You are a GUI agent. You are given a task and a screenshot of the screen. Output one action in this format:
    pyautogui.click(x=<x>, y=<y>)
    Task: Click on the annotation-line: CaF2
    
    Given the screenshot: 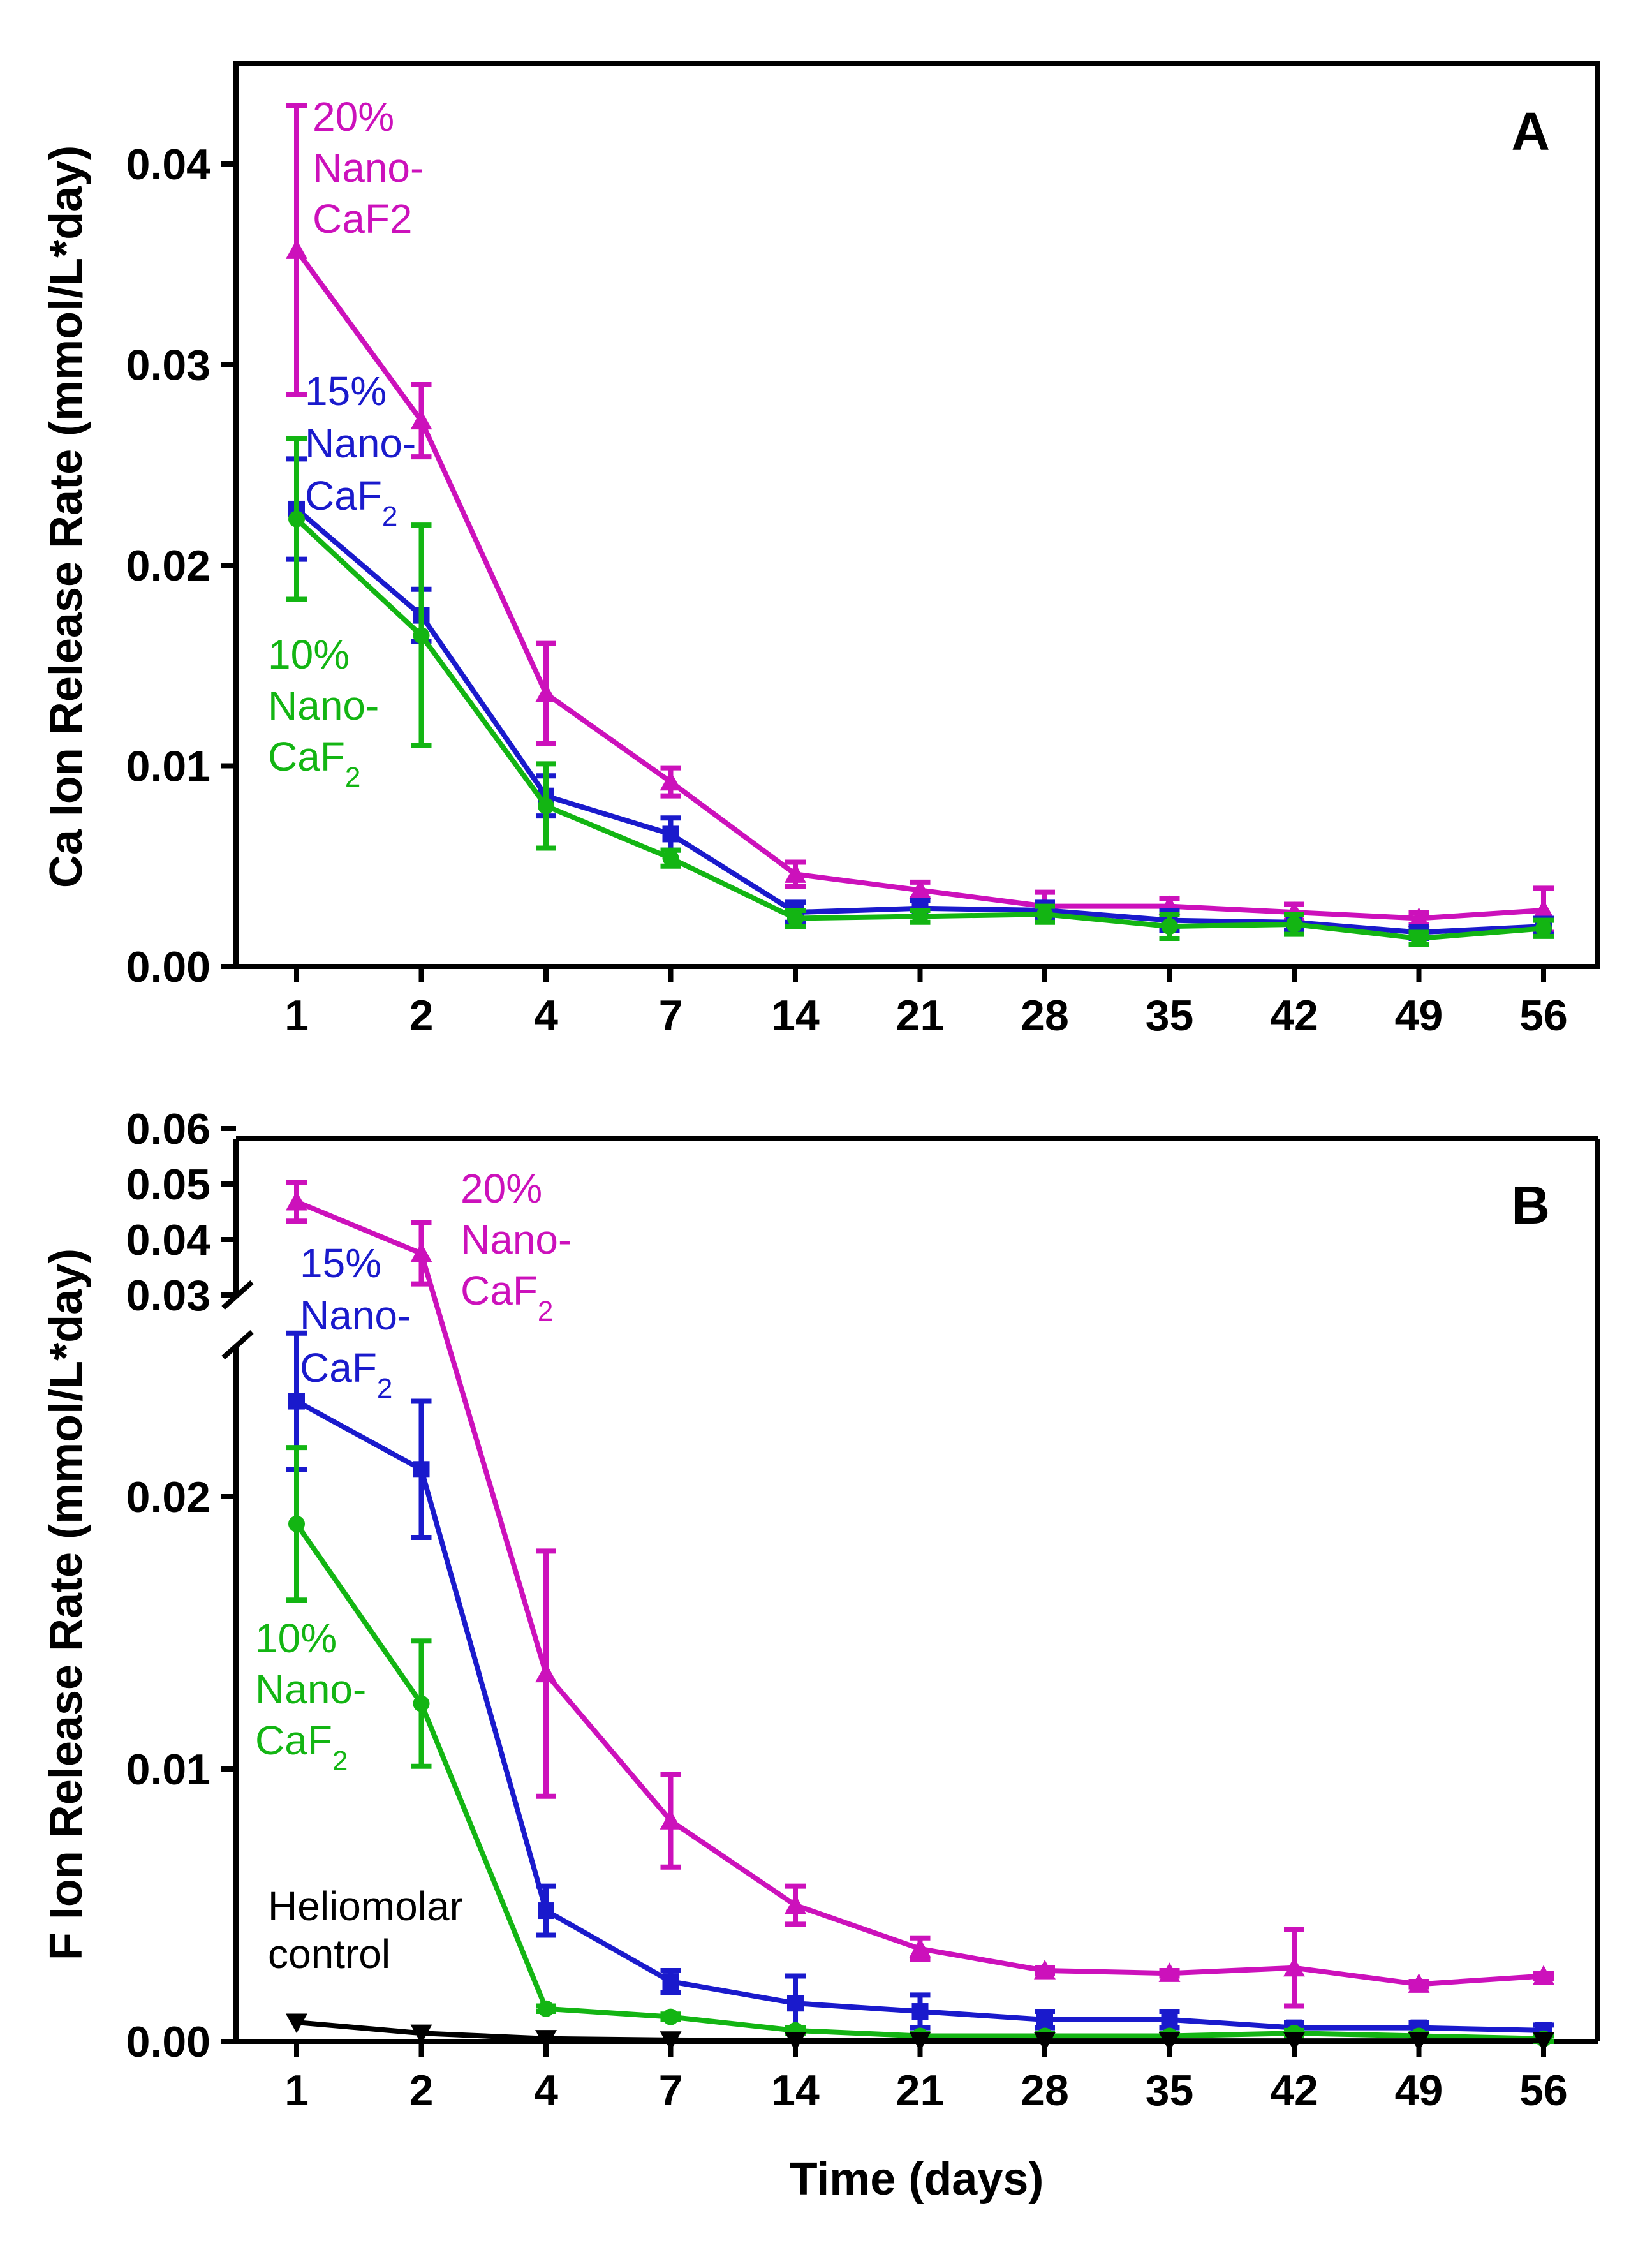 What is the action you would take?
    pyautogui.click(x=363, y=219)
    